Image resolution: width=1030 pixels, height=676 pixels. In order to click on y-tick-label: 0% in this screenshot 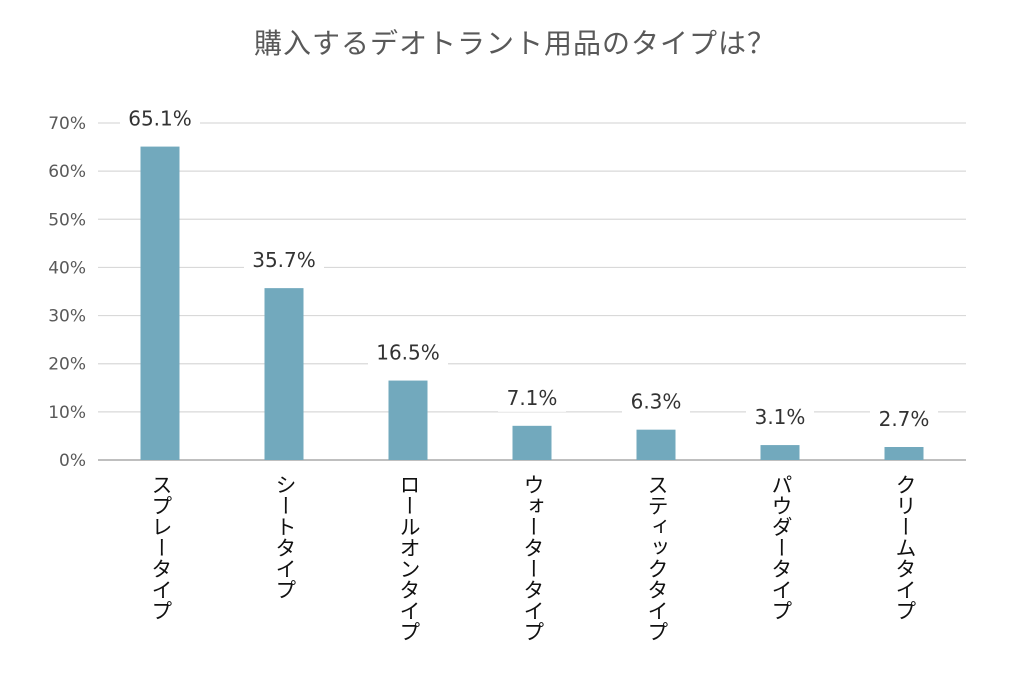, I will do `click(72, 461)`.